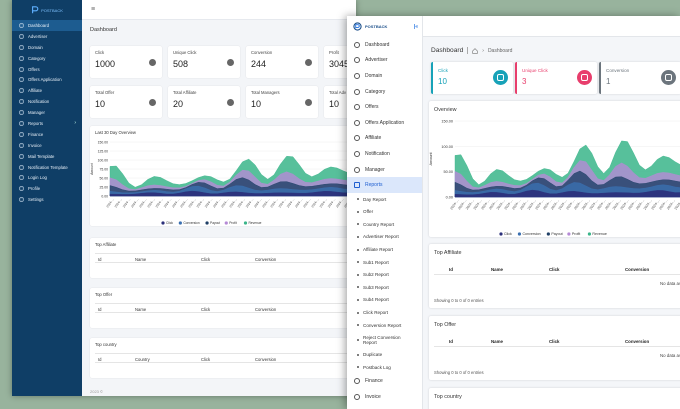 Image resolution: width=680 pixels, height=409 pixels. What do you see at coordinates (93, 9) in the screenshot?
I see `hamburger-icon: ≡` at bounding box center [93, 9].